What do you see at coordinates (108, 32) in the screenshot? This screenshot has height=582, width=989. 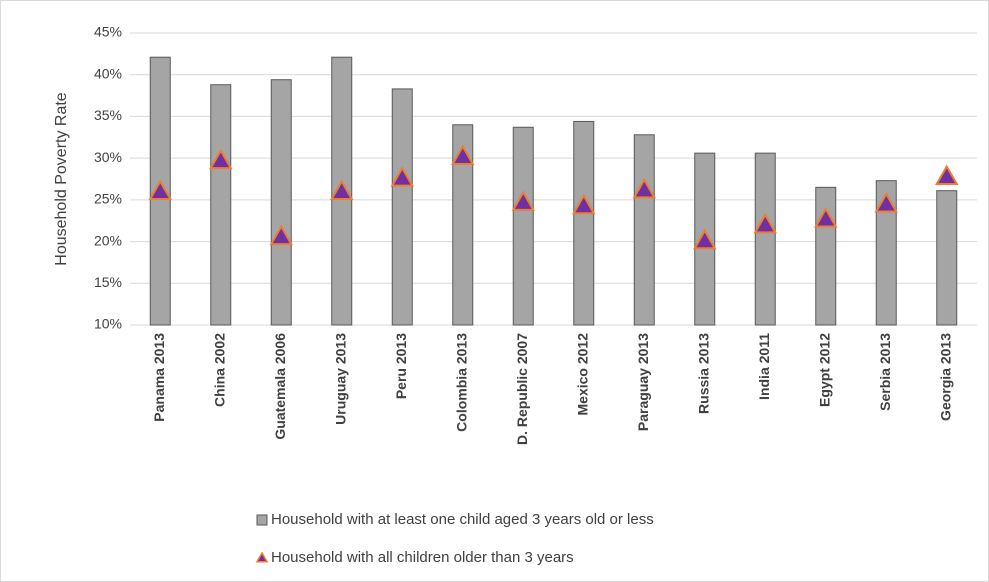 I see `y-tick-label: 45%` at bounding box center [108, 32].